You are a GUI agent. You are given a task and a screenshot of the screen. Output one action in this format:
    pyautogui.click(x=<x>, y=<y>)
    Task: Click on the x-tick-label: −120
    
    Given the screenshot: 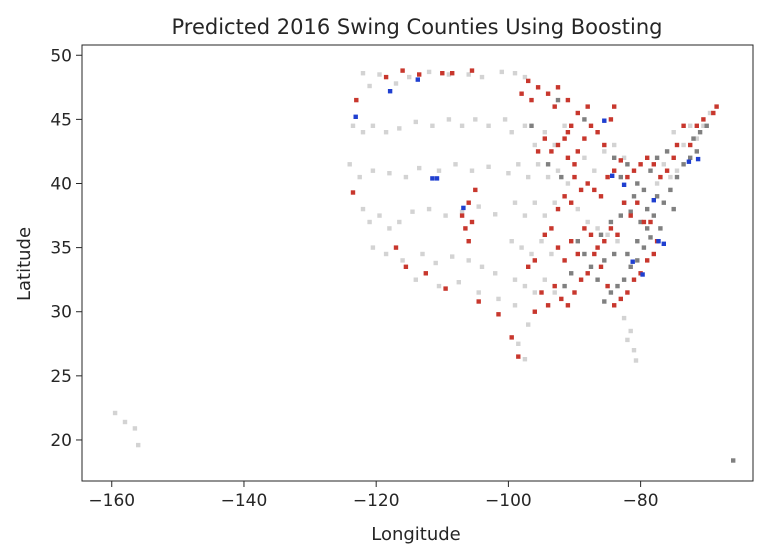 What is the action you would take?
    pyautogui.click(x=376, y=501)
    